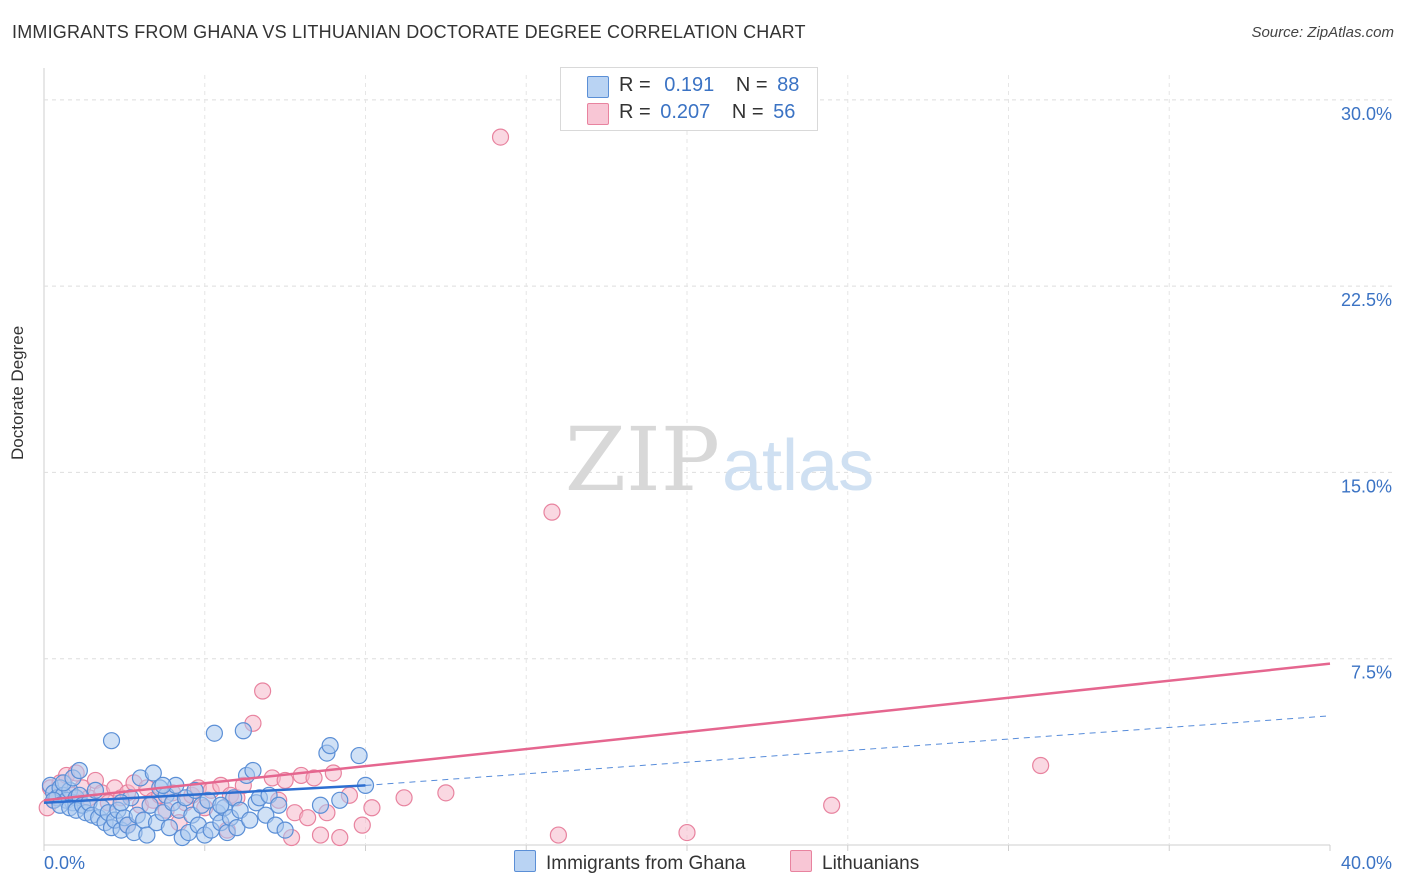 The image size is (1406, 892). What do you see at coordinates (1322, 32) in the screenshot?
I see `source-label: Source: ZipAtlas.com` at bounding box center [1322, 32].